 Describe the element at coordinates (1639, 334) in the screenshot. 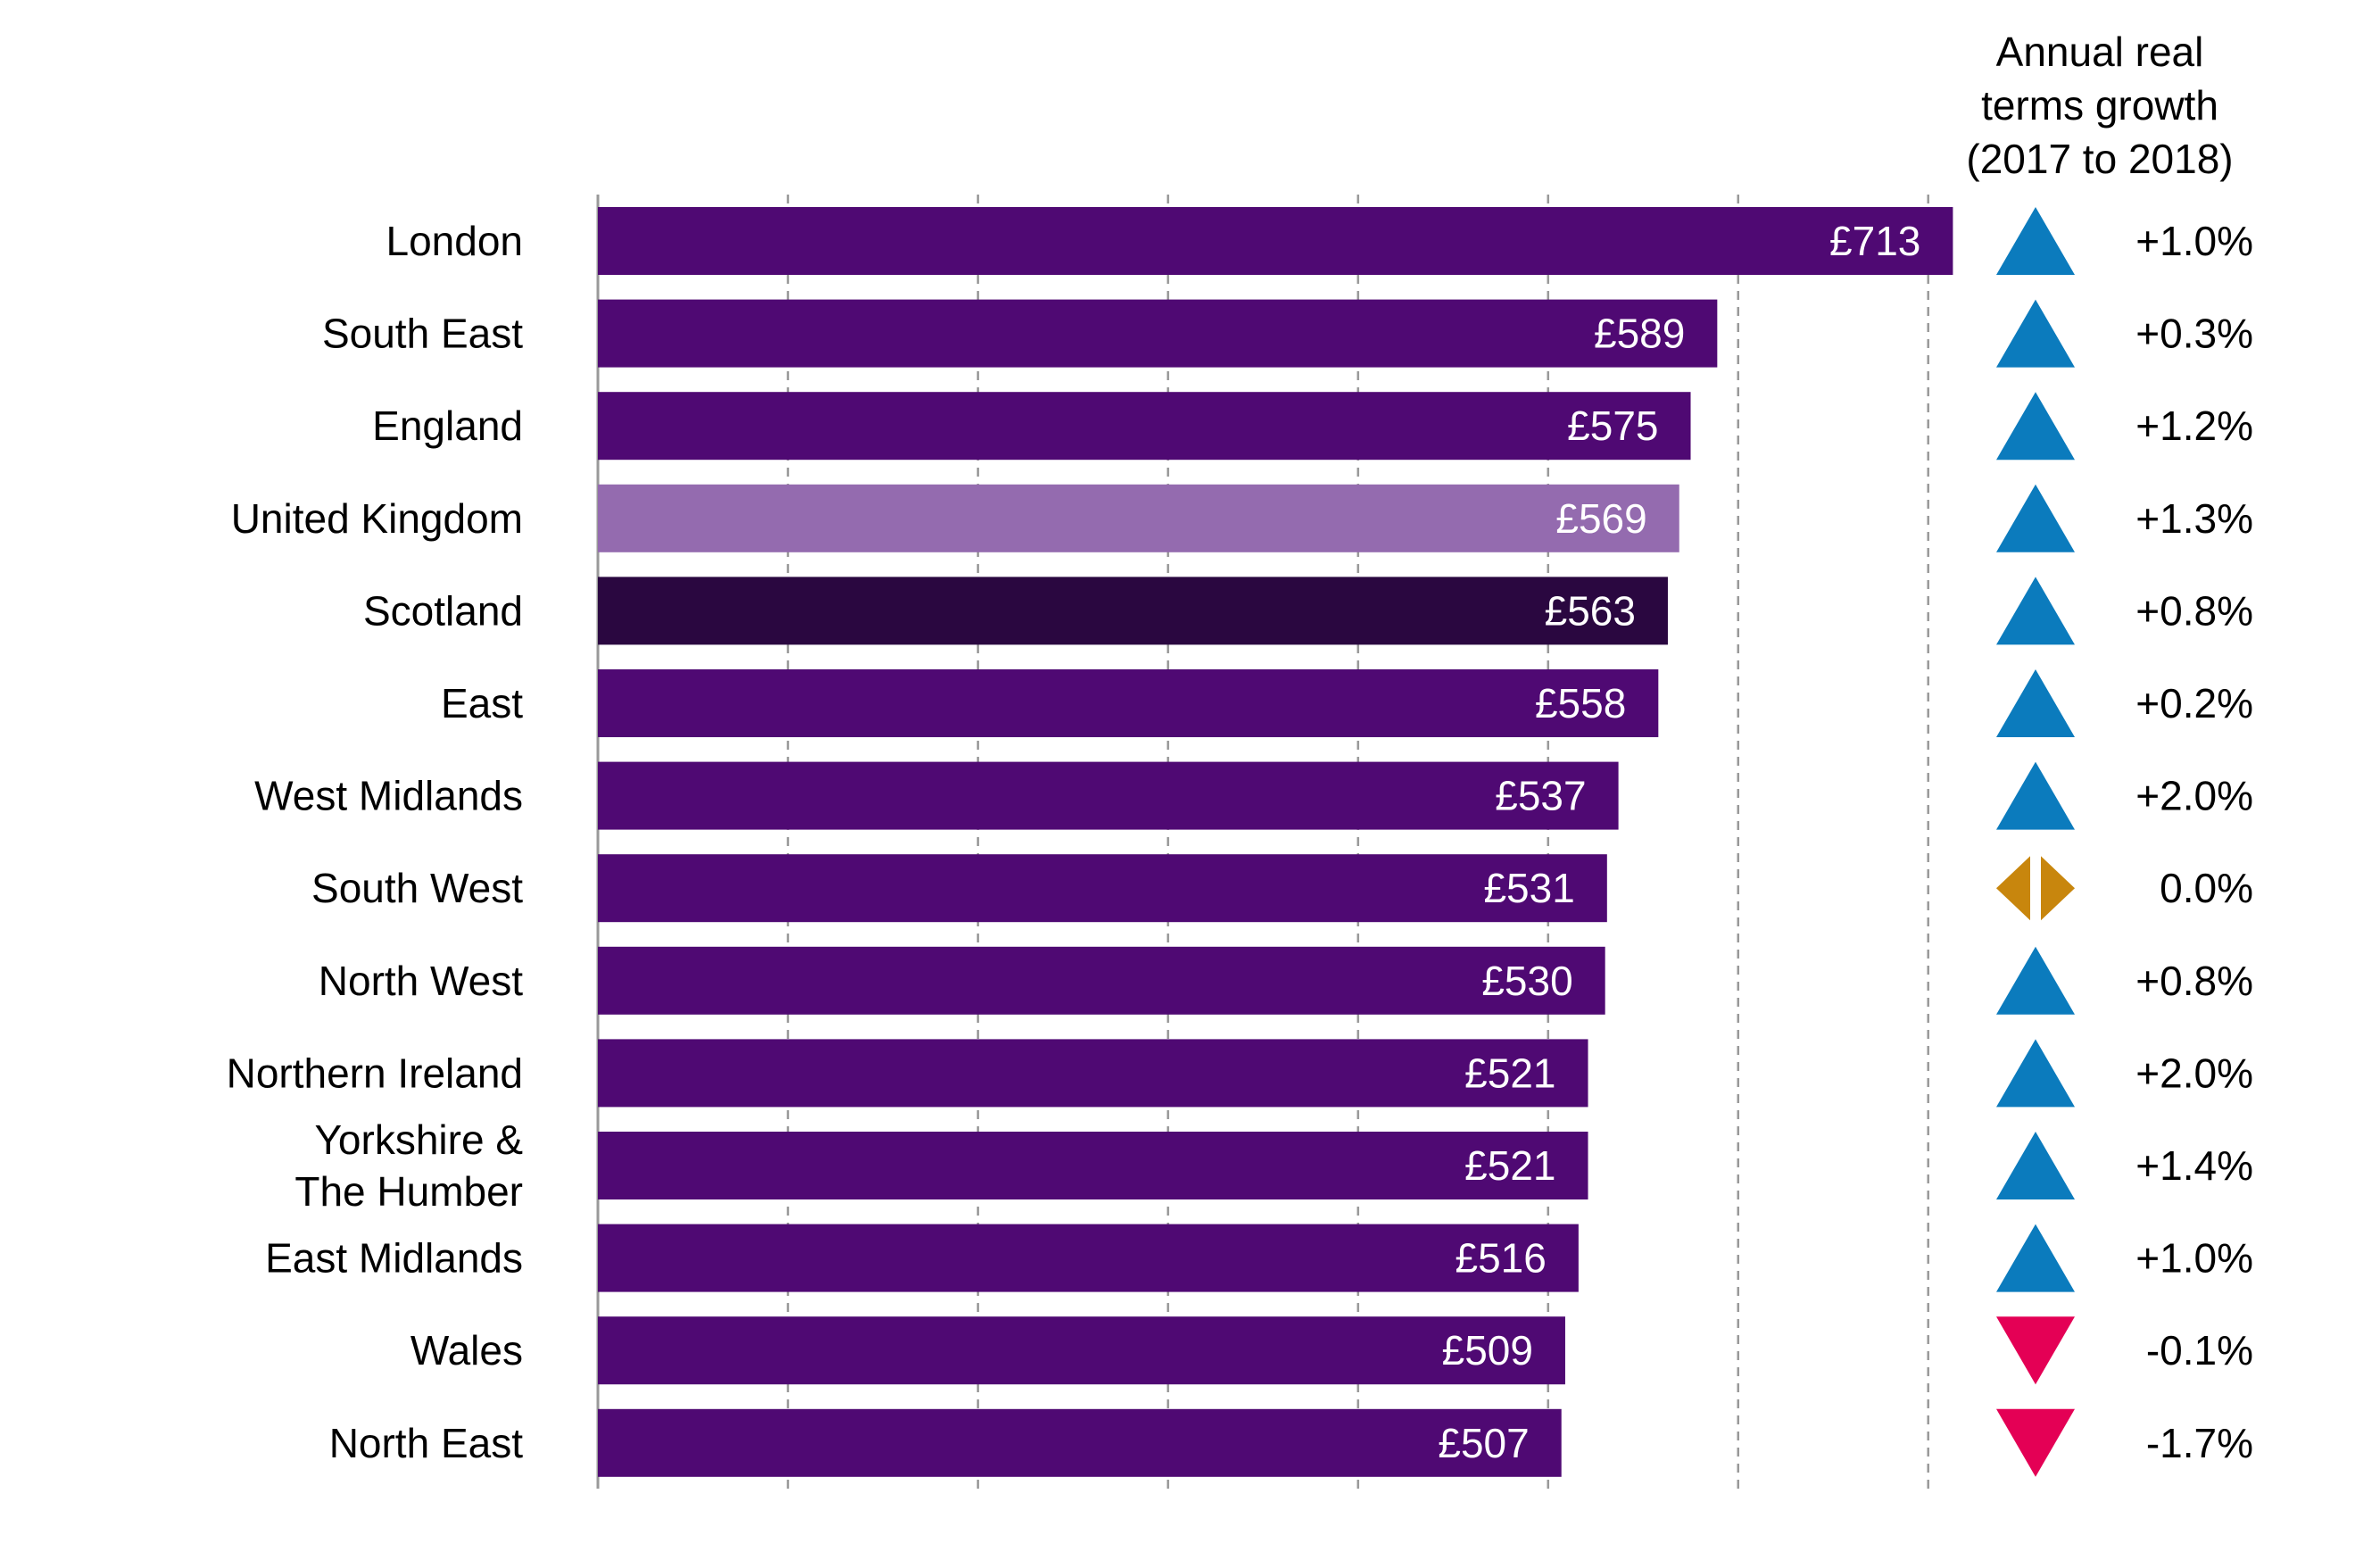

I see `bar-value-label: £589` at that location.